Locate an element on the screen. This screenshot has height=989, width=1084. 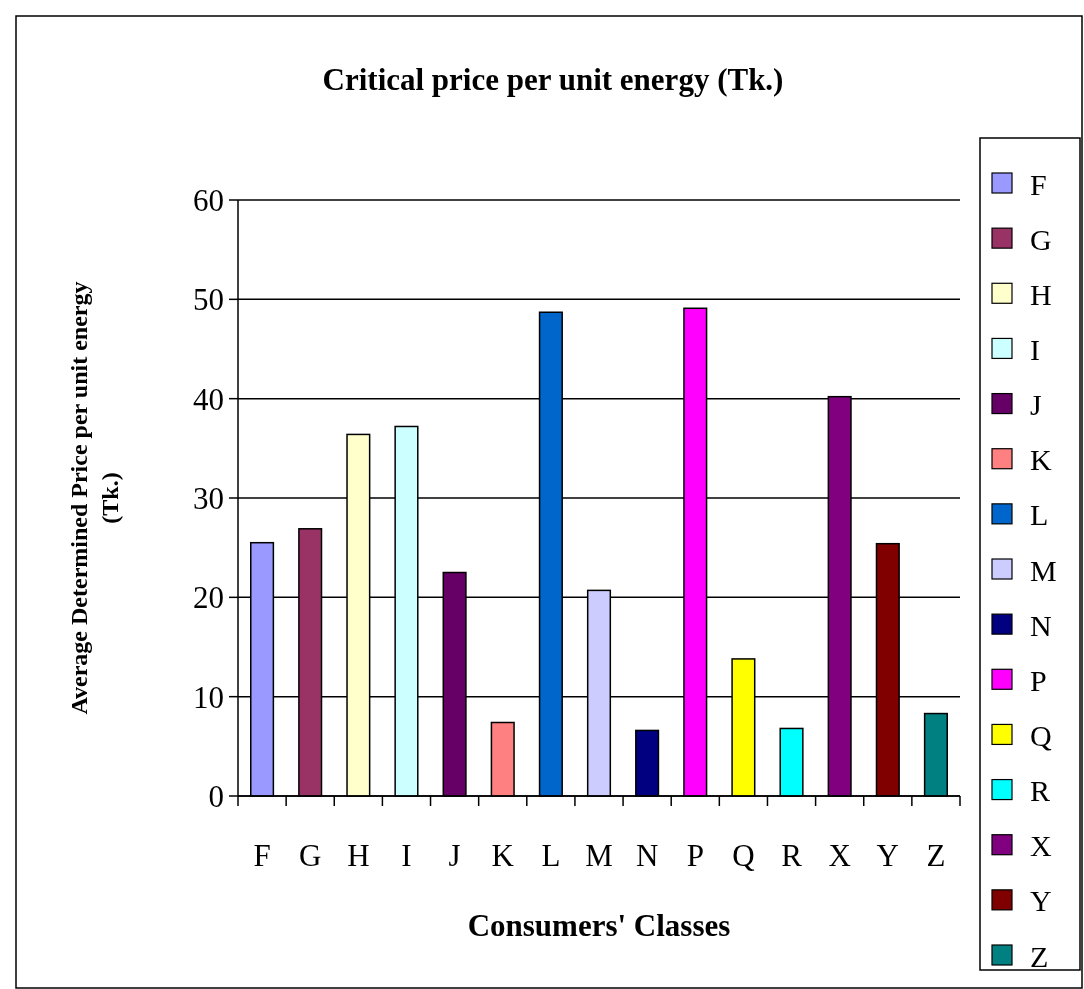
y-tick-label: 60 is located at coordinates (208, 200).